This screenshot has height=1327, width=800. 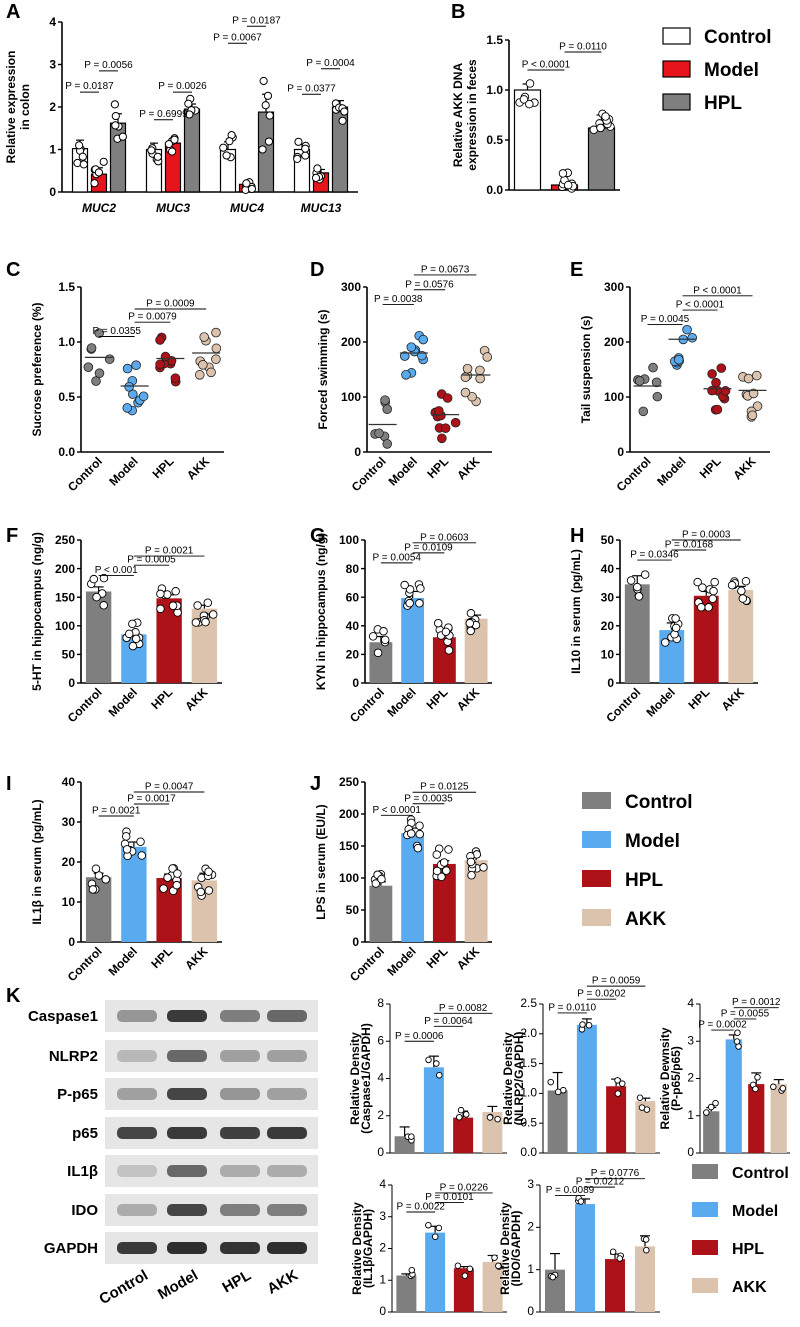 I want to click on blot-strip-ido, so click(x=211, y=1210).